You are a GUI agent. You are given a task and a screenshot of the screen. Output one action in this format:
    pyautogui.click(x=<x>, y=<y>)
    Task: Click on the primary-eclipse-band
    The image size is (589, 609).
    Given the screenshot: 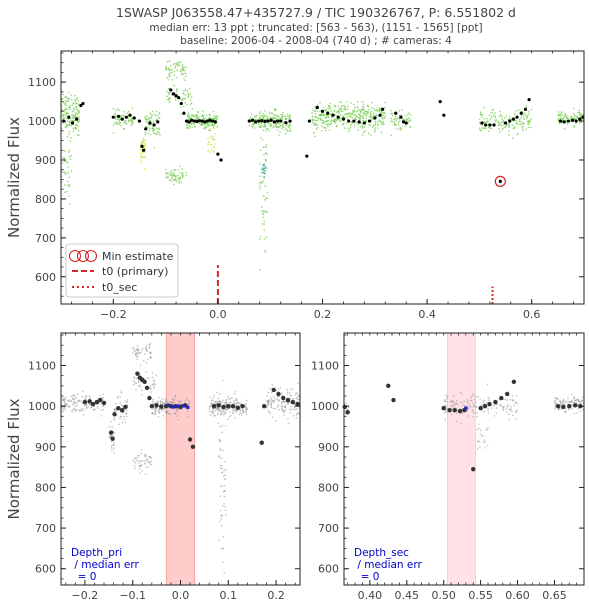 What is the action you would take?
    pyautogui.click(x=180, y=459)
    